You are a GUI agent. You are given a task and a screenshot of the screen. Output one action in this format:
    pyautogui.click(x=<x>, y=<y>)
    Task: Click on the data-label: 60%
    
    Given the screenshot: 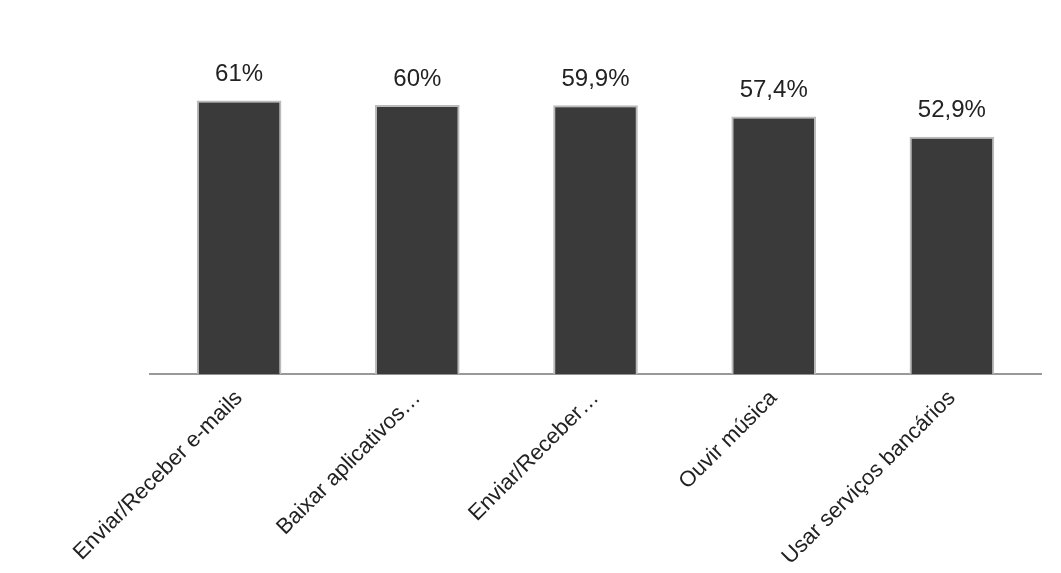 What is the action you would take?
    pyautogui.click(x=417, y=77)
    